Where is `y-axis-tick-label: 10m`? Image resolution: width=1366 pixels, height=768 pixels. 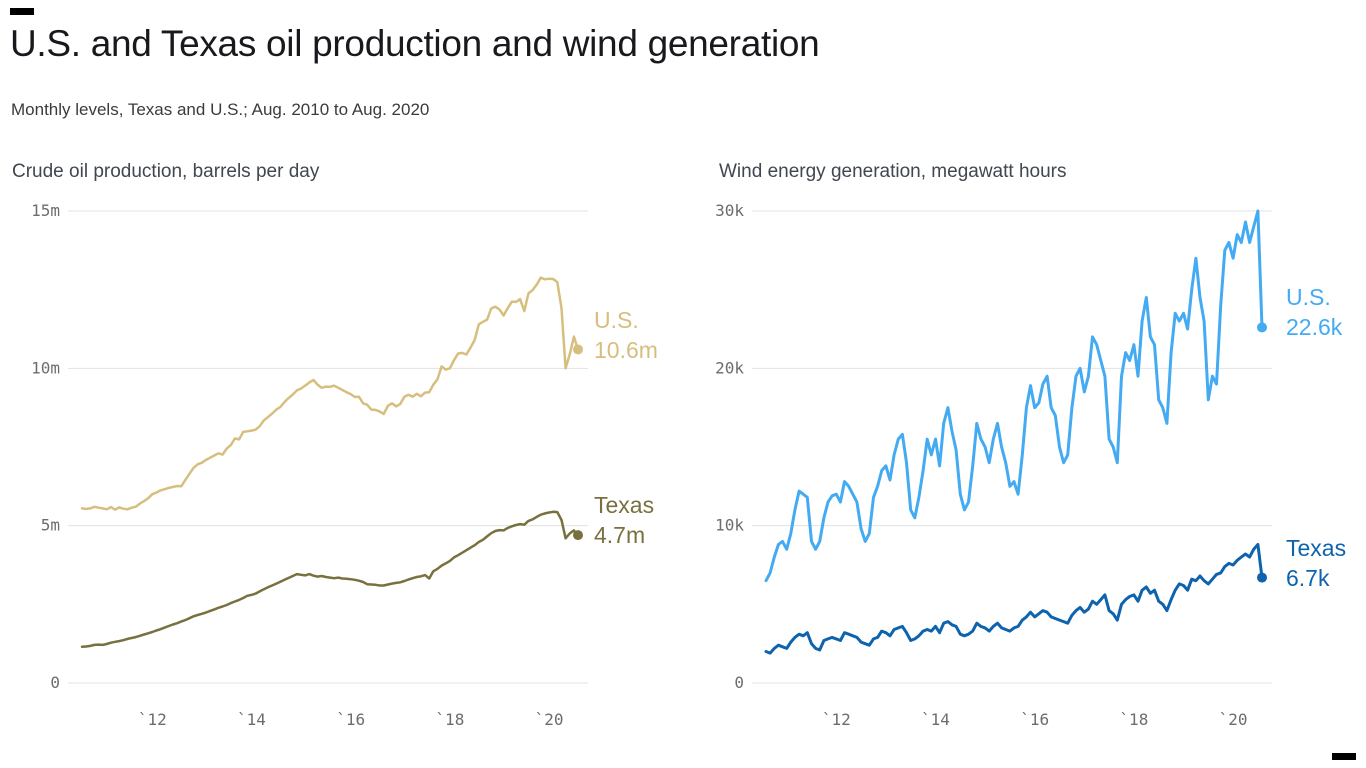 y-axis-tick-label: 10m is located at coordinates (45, 367).